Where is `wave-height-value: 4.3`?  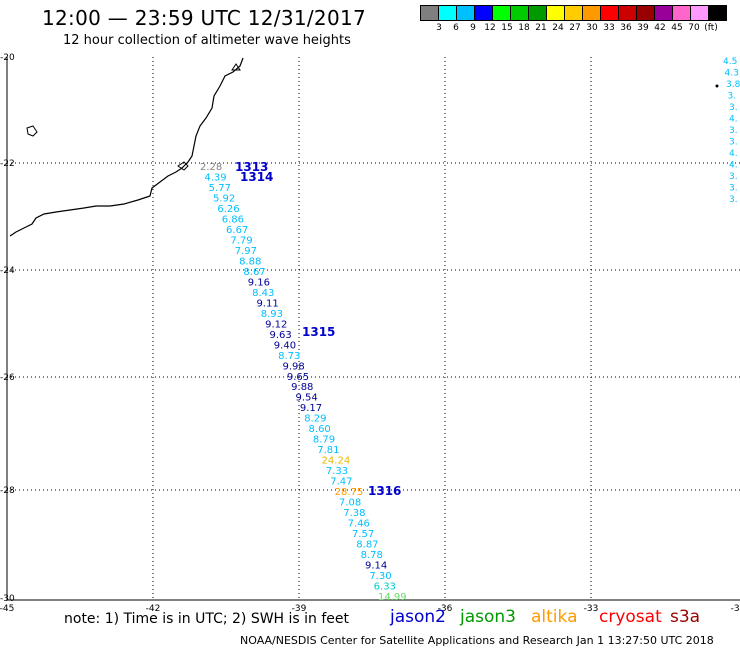
wave-height-value: 4.3 is located at coordinates (732, 74).